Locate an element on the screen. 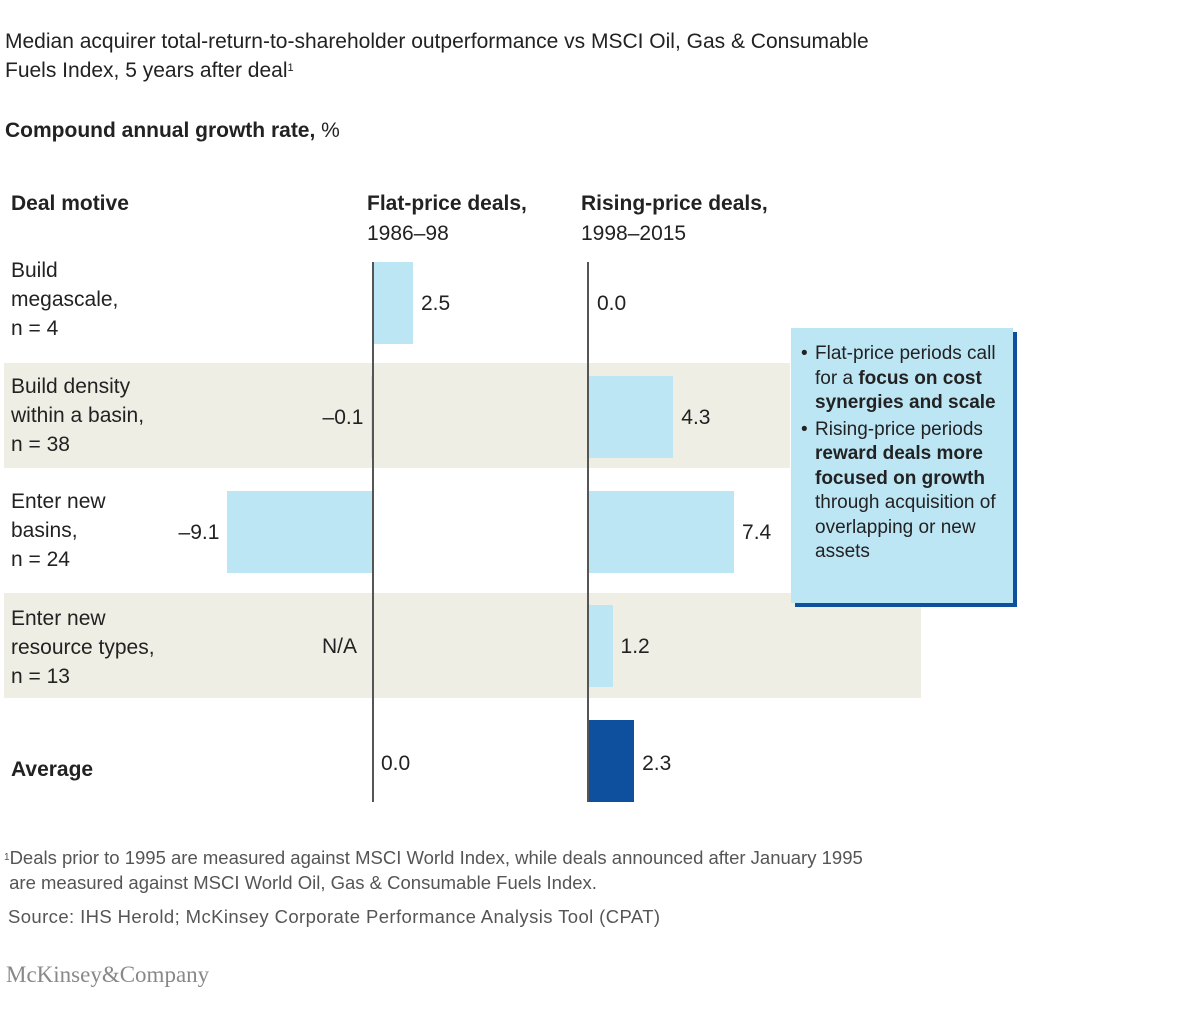  rising-axis-line is located at coordinates (588, 532).